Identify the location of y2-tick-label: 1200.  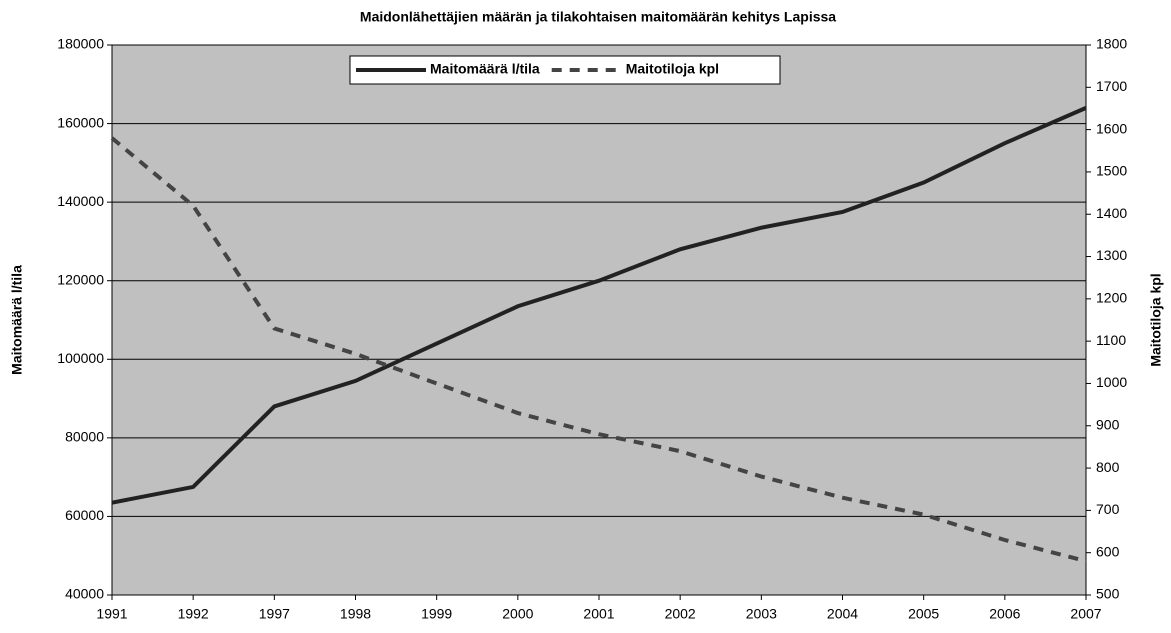
(1111, 298).